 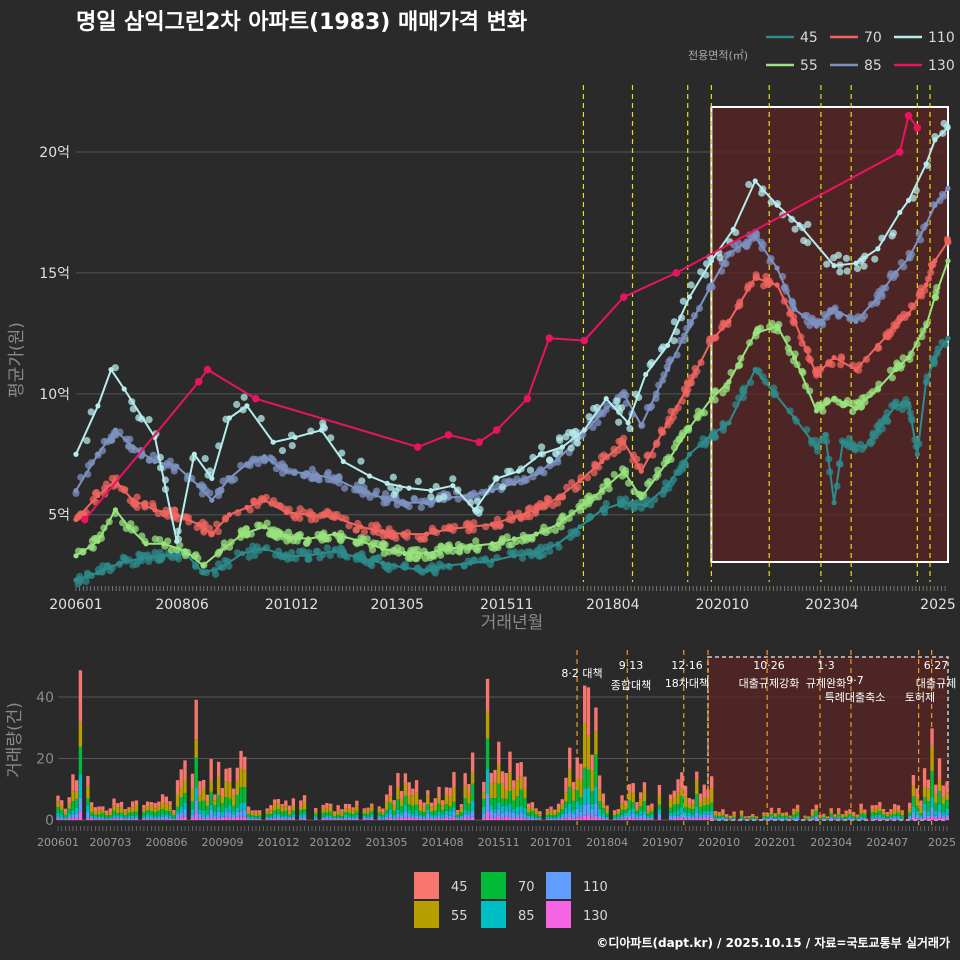 I want to click on bar-legend-label-130: 130, so click(x=595, y=916).